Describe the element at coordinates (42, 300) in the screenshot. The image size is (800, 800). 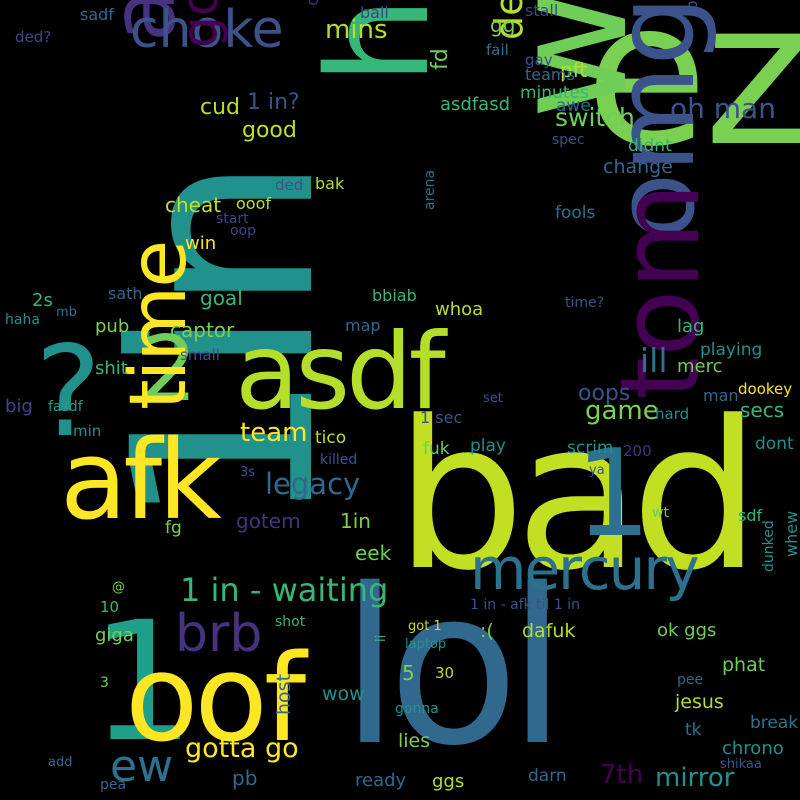
I see `cloud-word: 2s` at that location.